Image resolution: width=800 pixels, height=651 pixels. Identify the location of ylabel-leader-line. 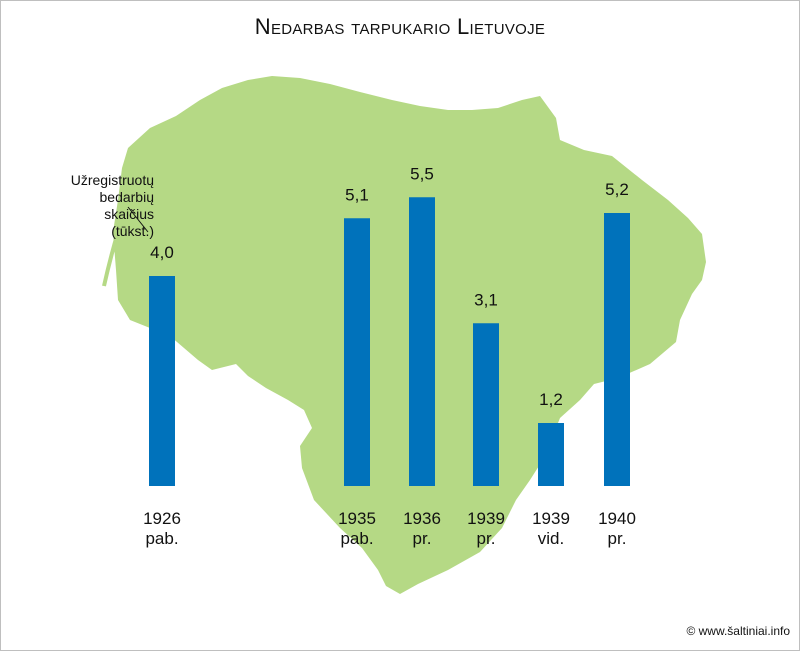
(138, 219).